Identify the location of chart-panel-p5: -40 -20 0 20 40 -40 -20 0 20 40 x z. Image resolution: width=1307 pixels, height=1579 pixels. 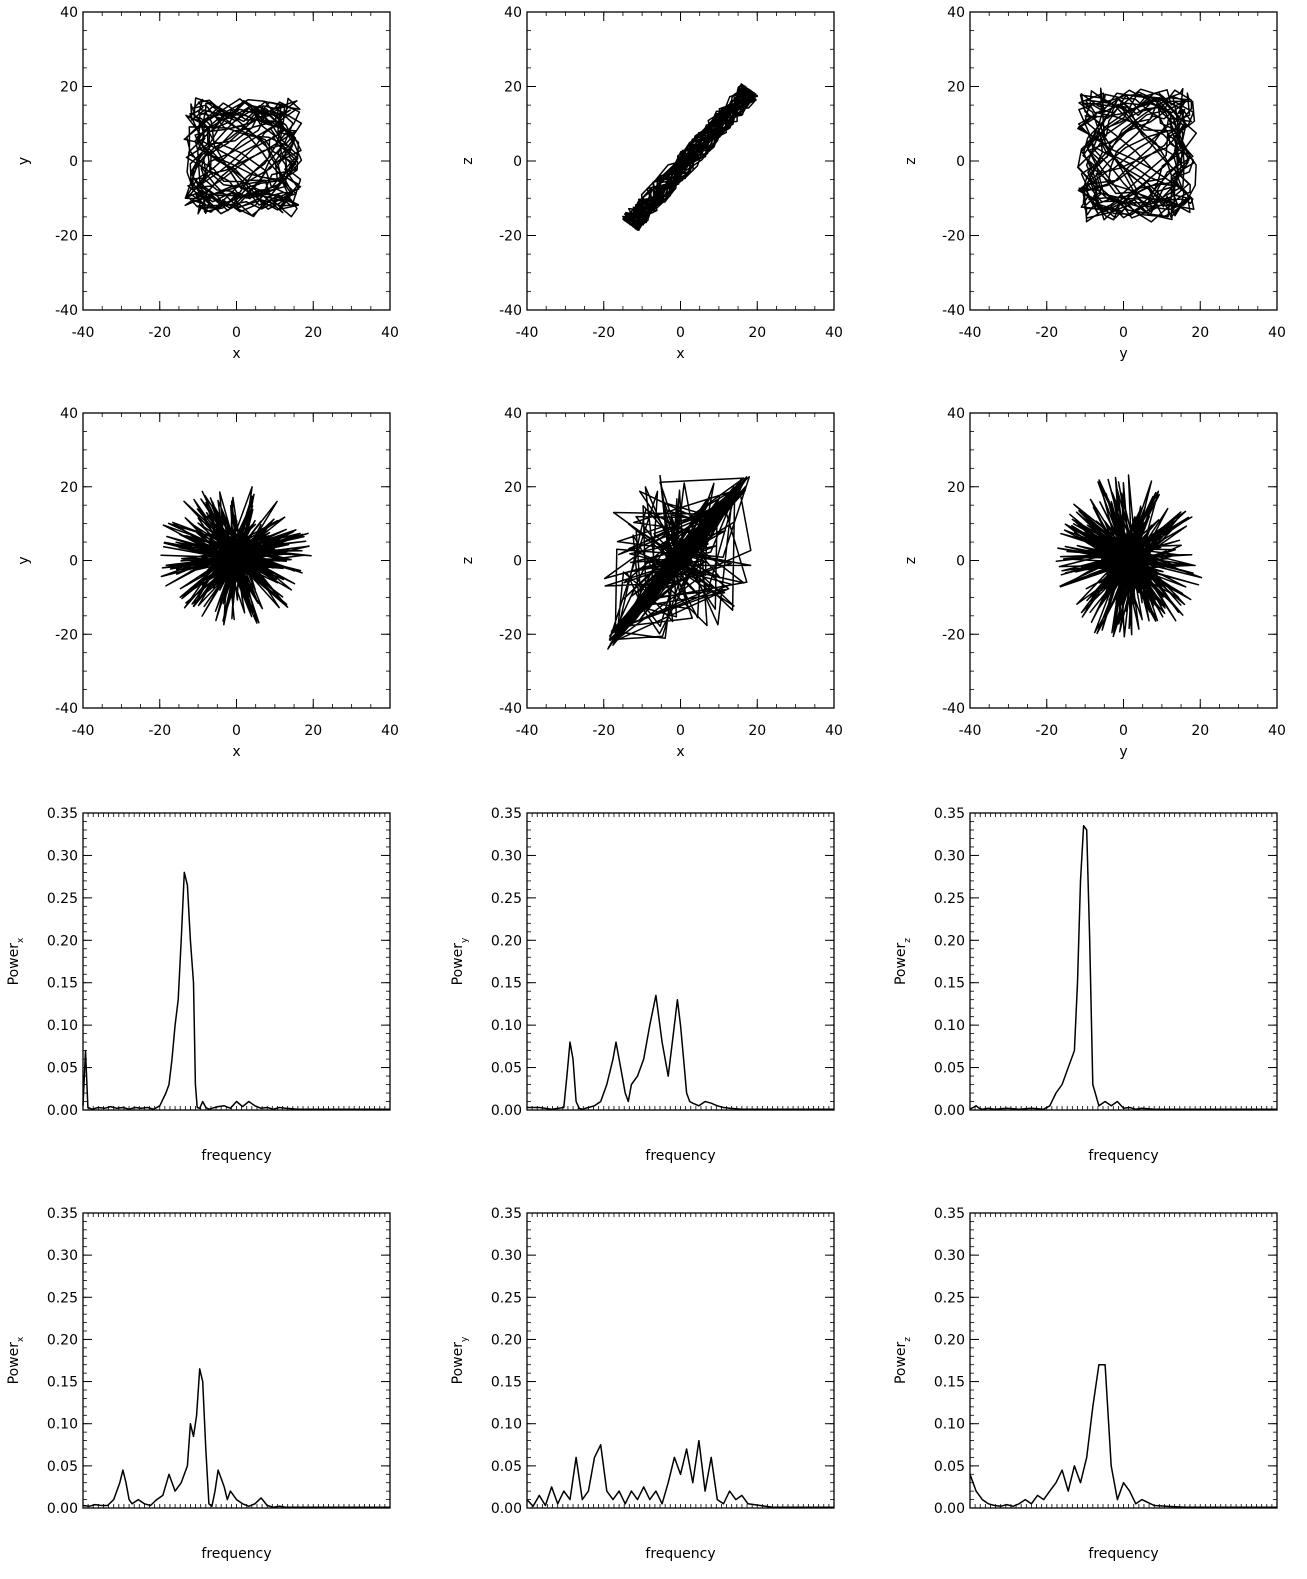
(651, 583).